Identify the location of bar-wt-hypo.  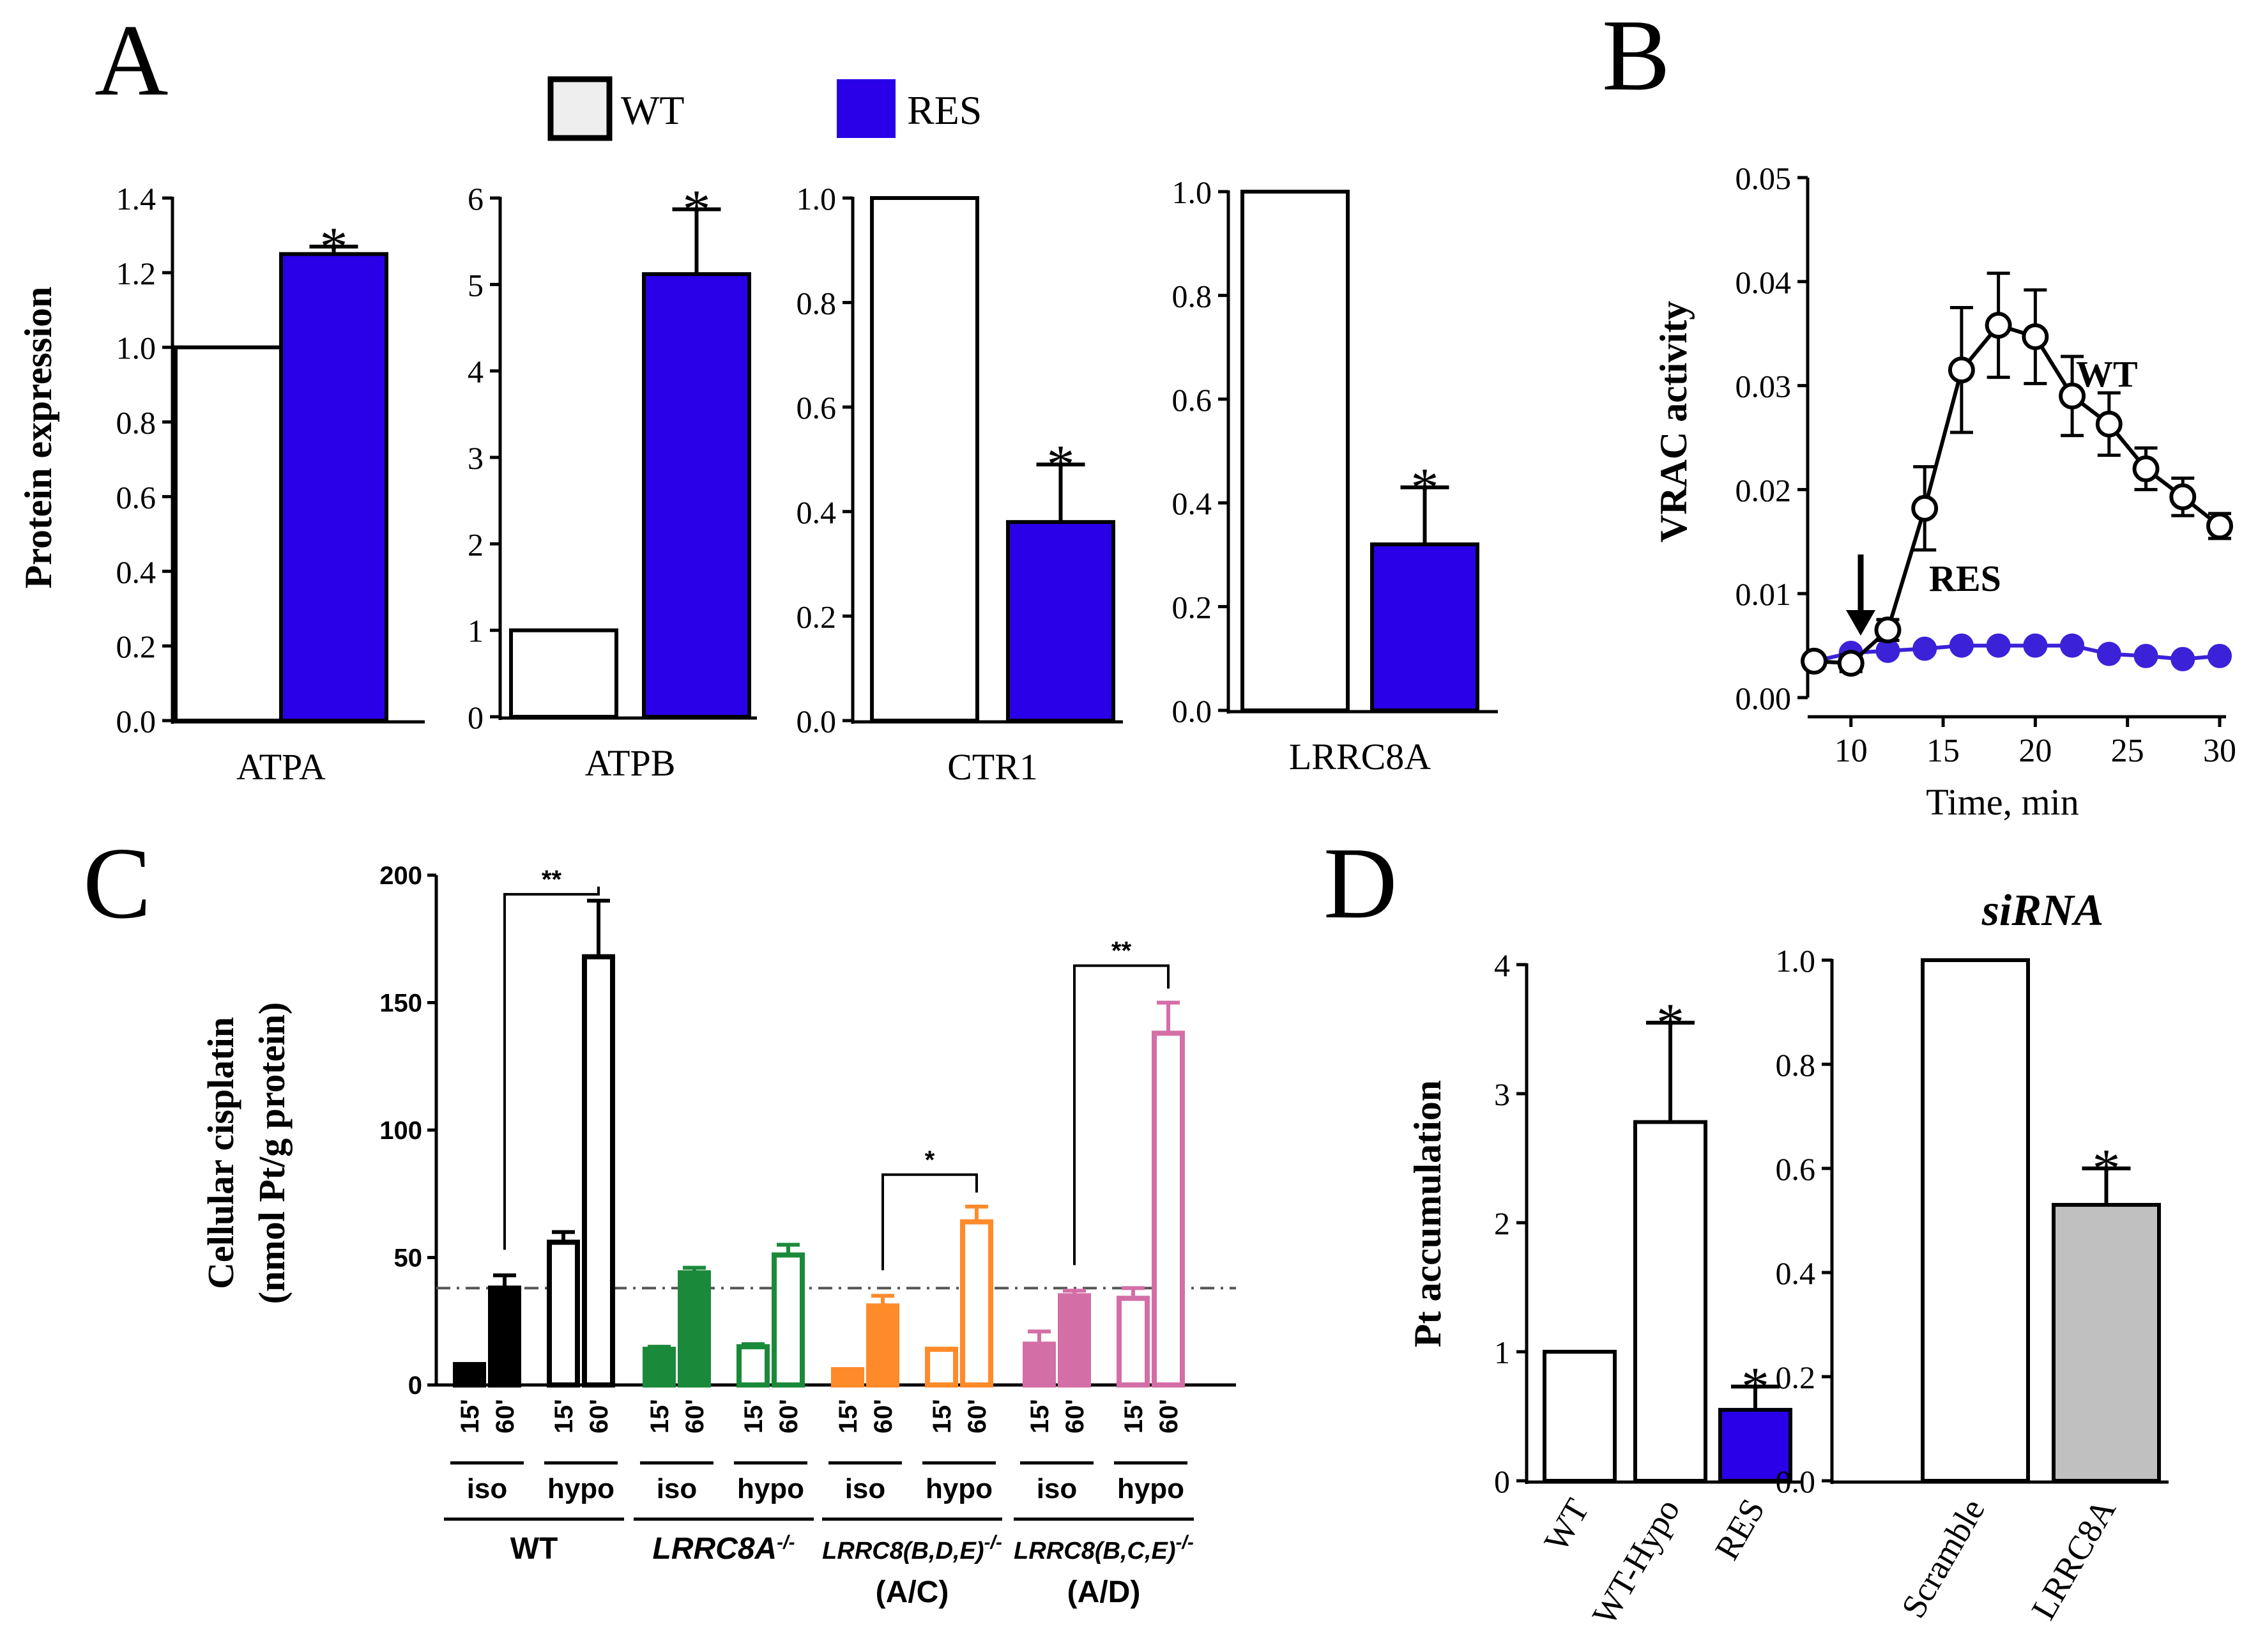
(1670, 1302).